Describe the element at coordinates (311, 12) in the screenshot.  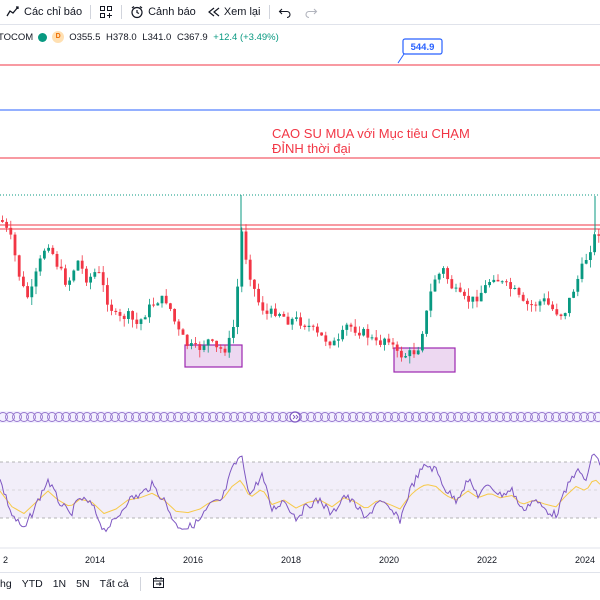
I see `redo-button` at that location.